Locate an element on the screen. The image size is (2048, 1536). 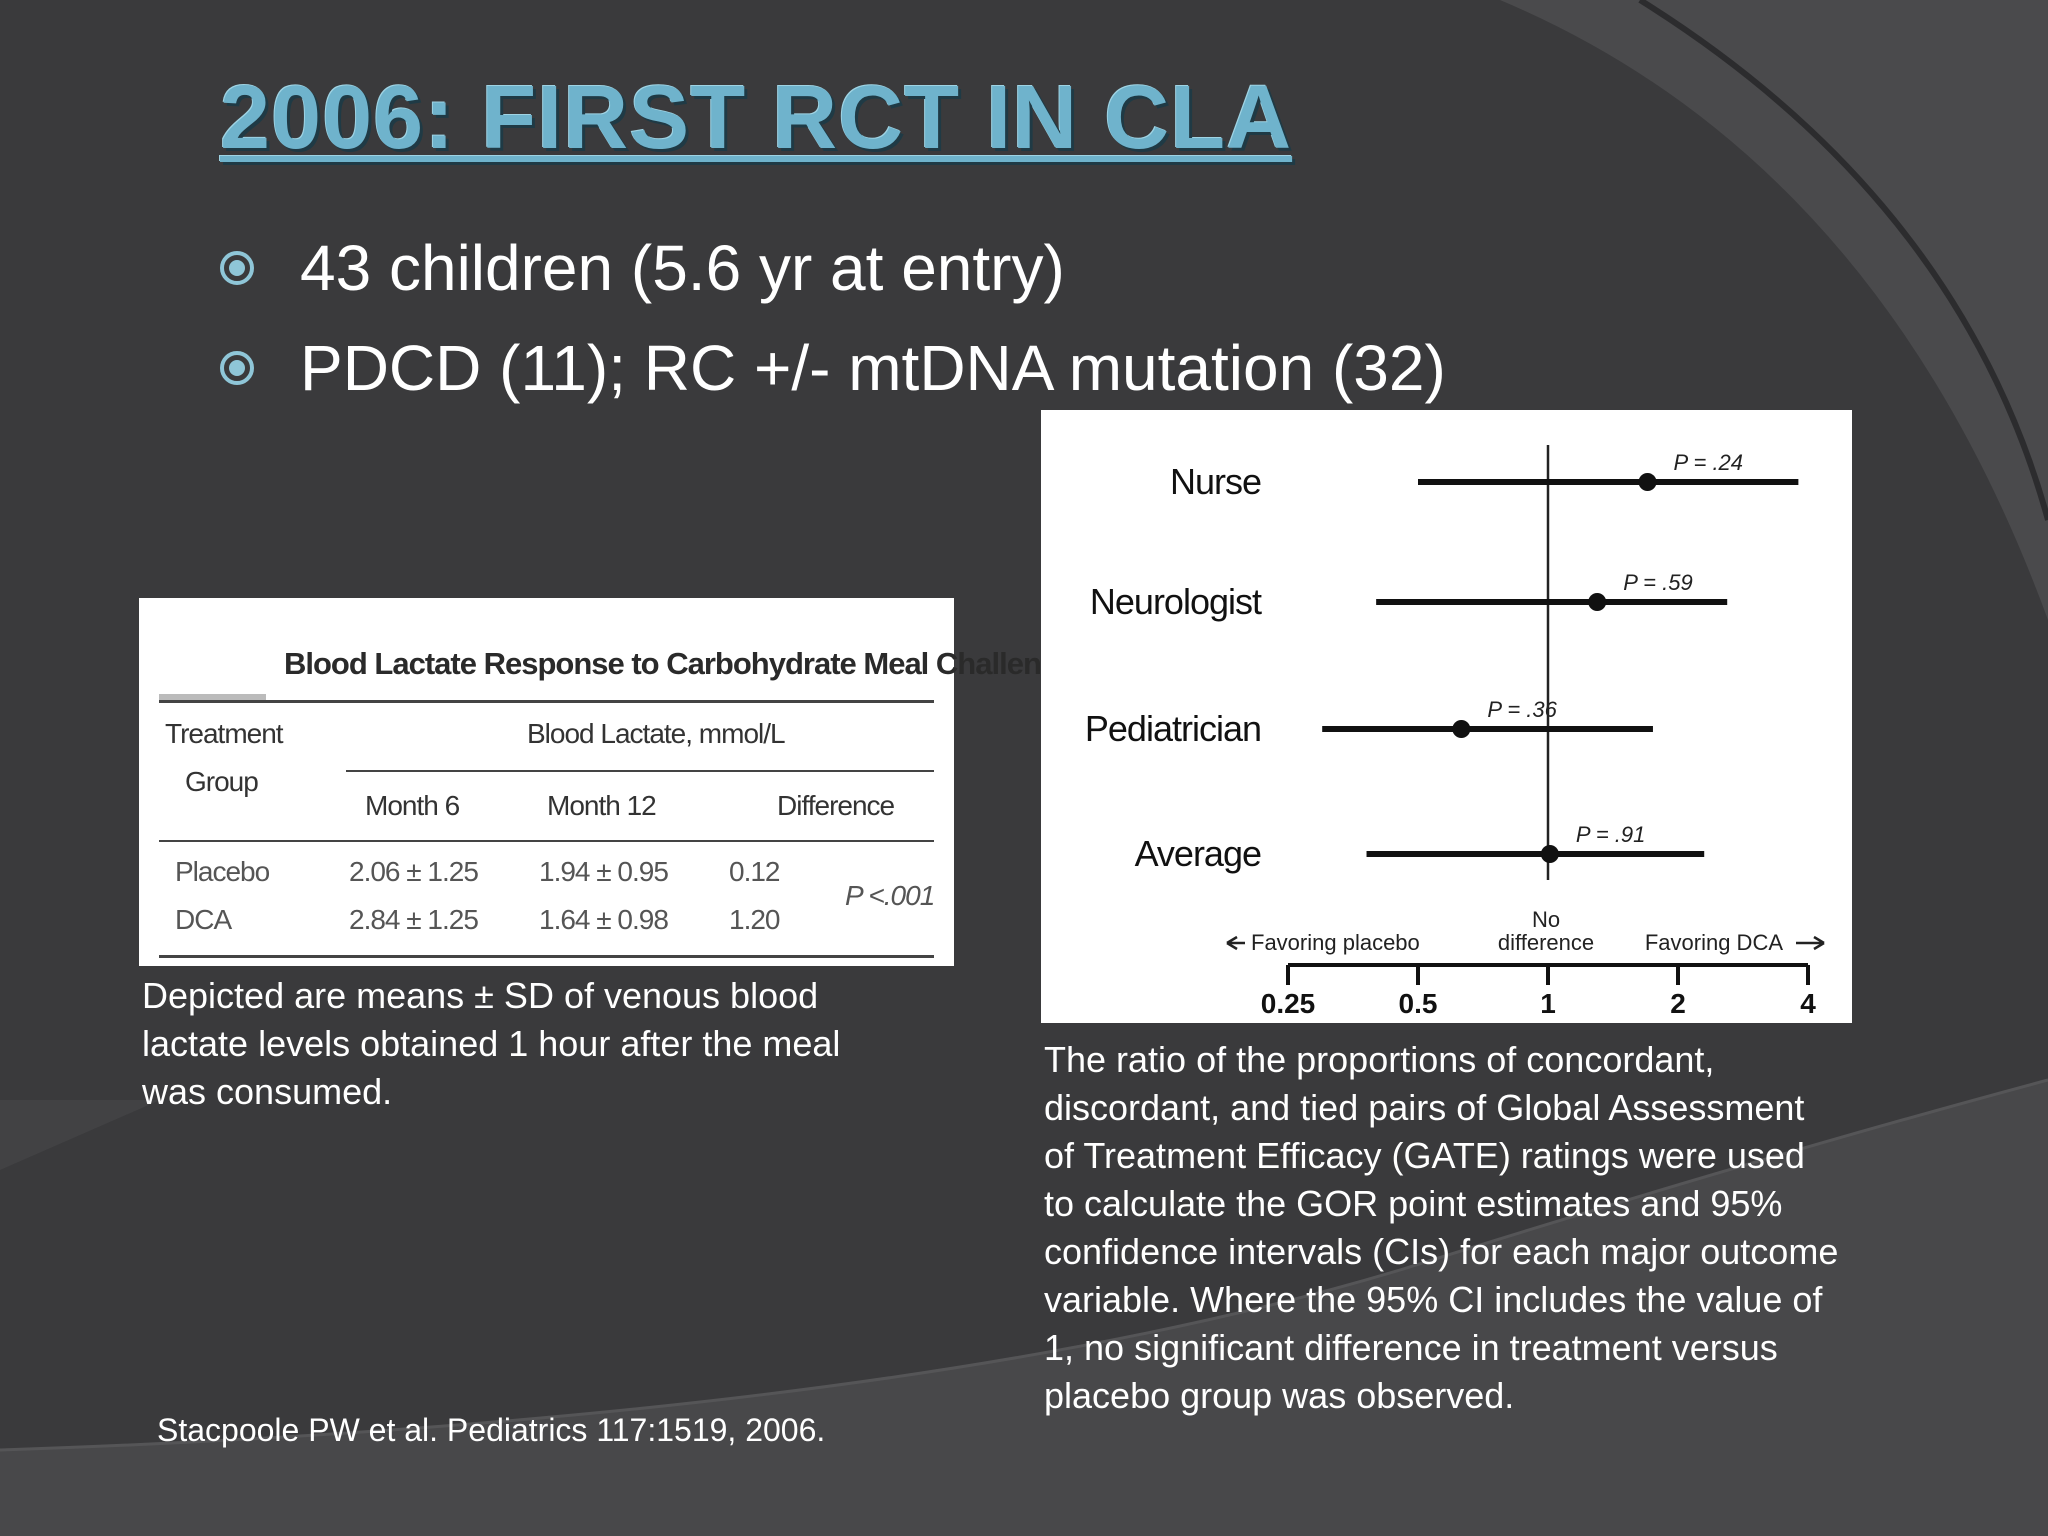
group-header: Blood Lactate, mmol/L is located at coordinates (656, 733).